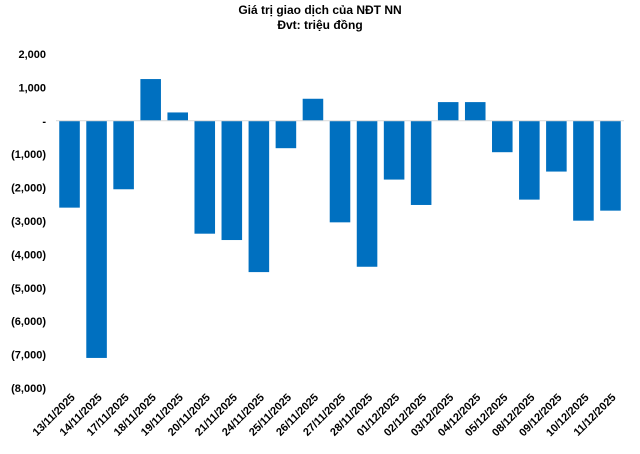 This screenshot has height=454, width=640. Describe the element at coordinates (28, 155) in the screenshot. I see `y-tick-label: (1,000)` at that location.